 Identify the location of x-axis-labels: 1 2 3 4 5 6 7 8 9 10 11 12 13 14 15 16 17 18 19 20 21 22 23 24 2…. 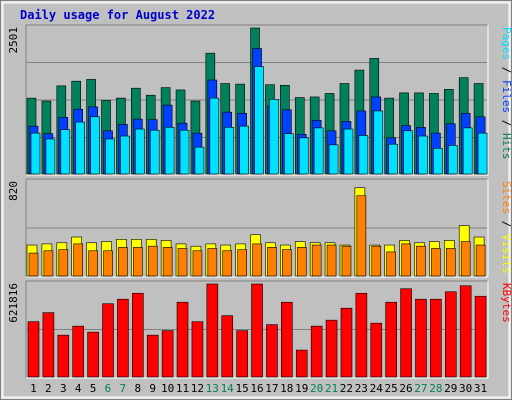
(258, 388).